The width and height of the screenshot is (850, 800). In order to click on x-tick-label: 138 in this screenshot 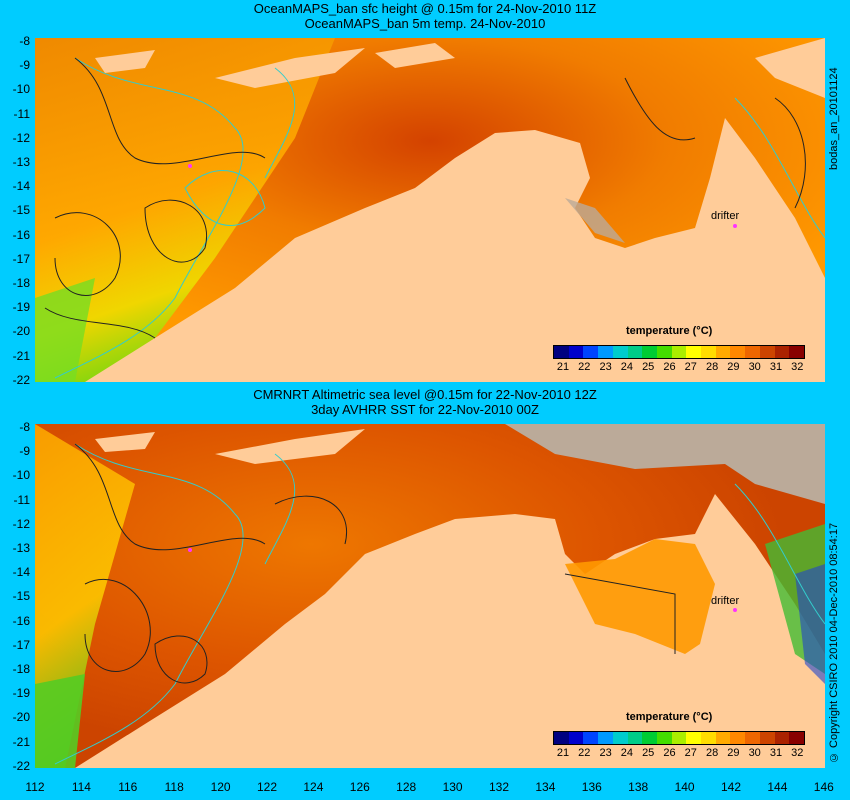, I will do `click(638, 787)`.